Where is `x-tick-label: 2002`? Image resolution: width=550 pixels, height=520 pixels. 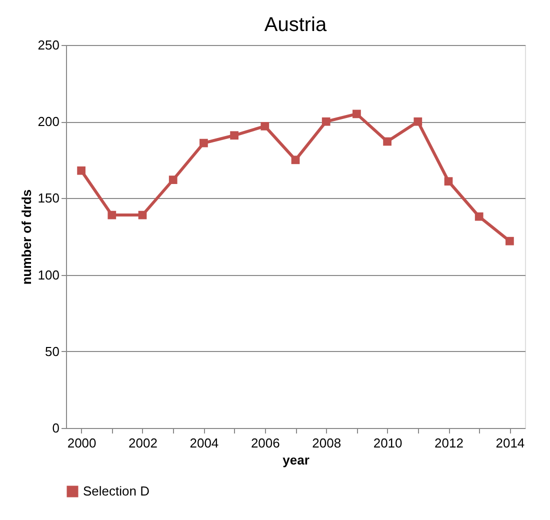 x-tick-label: 2002 is located at coordinates (143, 443).